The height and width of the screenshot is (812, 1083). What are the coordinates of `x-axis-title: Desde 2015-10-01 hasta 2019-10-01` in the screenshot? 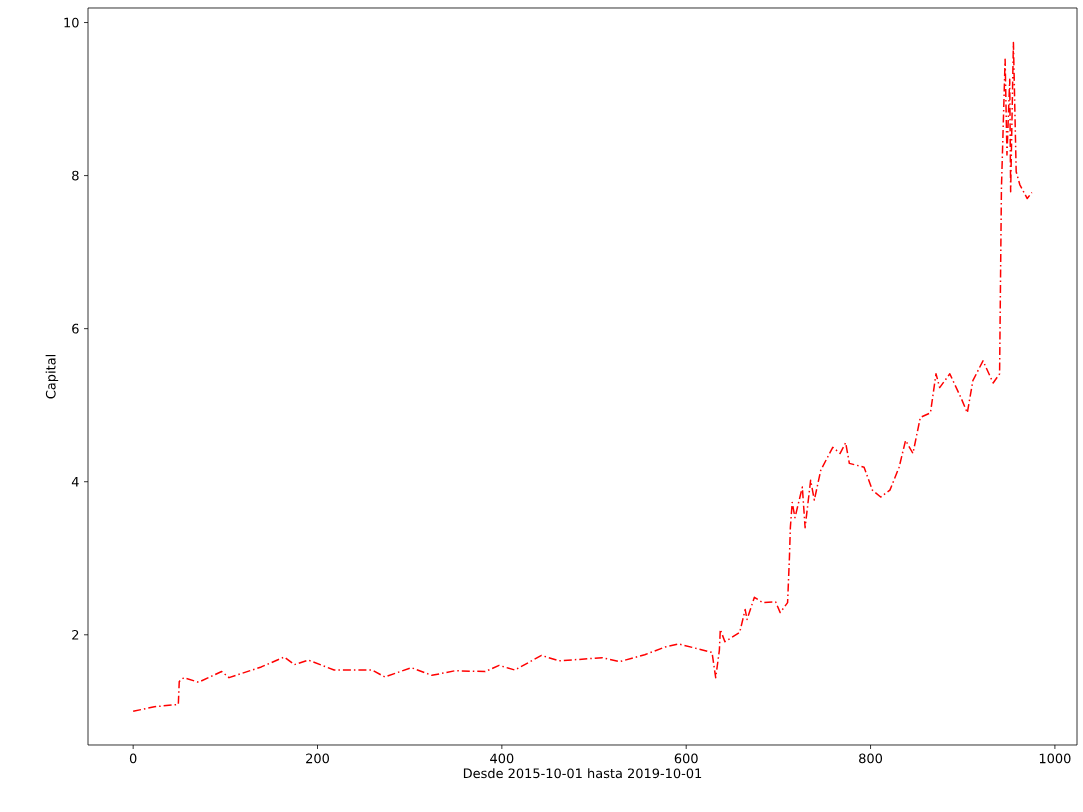 It's located at (582, 773).